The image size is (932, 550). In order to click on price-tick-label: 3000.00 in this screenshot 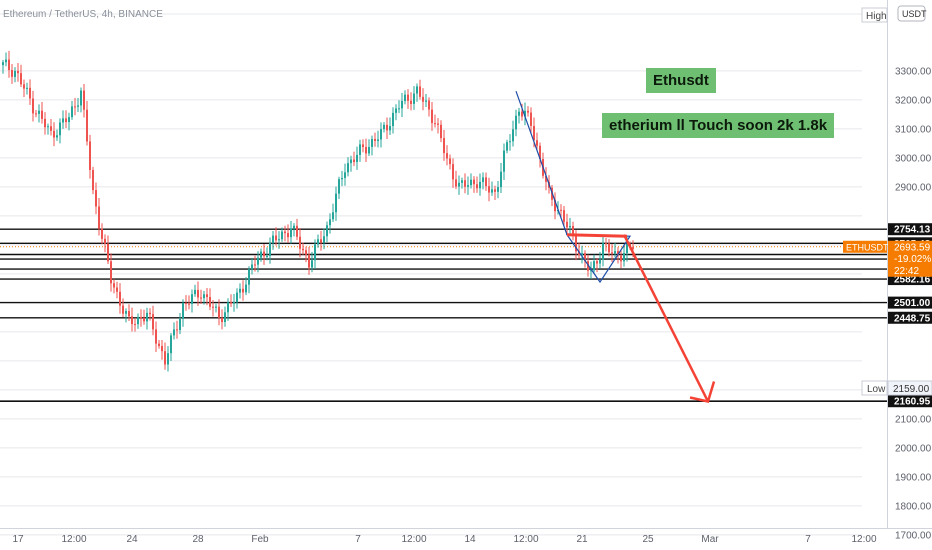, I will do `click(913, 158)`.